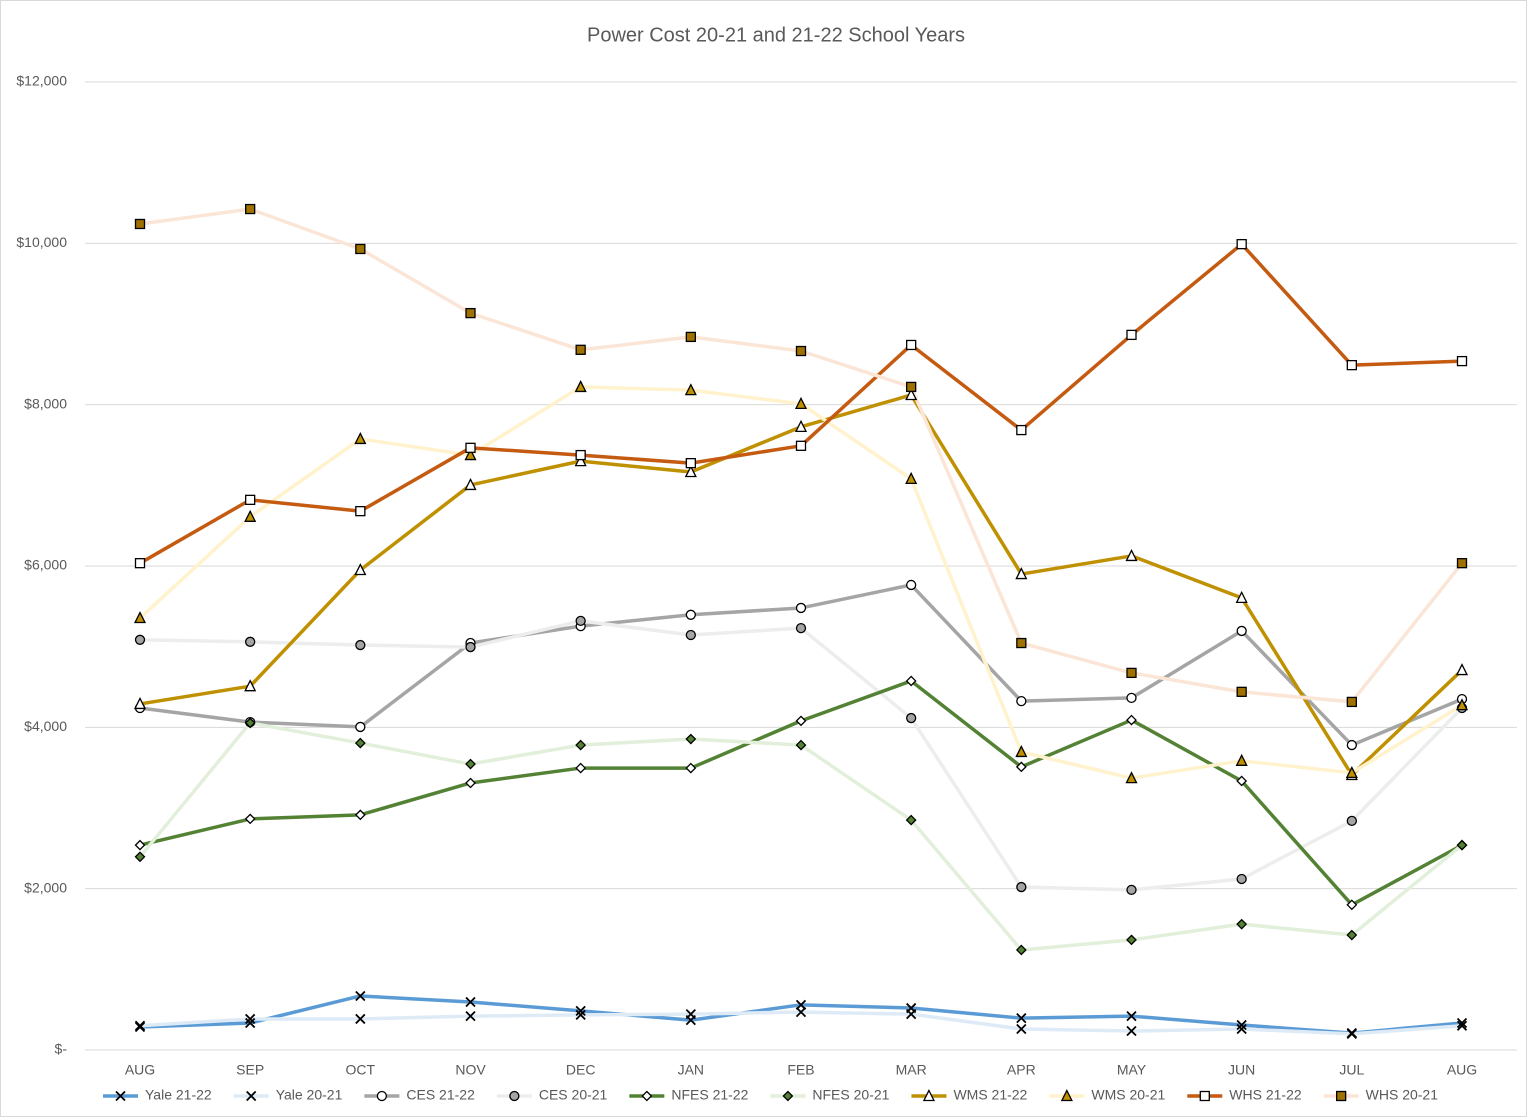 This screenshot has height=1117, width=1527. Describe the element at coordinates (990, 1095) in the screenshot. I see `legend-label: WMS 21-22` at that location.